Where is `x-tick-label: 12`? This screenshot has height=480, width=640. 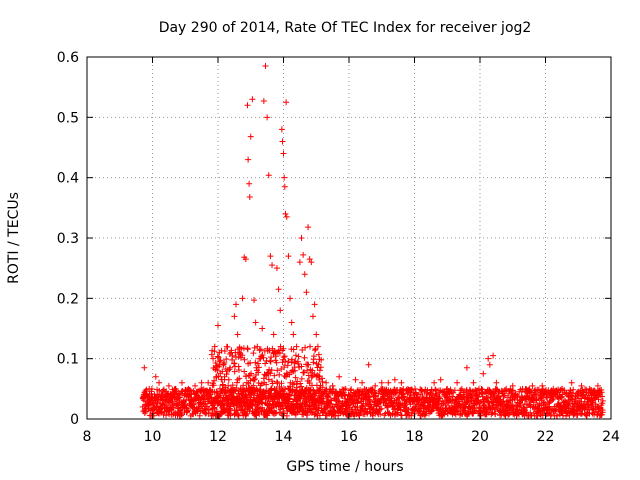
x-tick-label: 12 is located at coordinates (218, 437).